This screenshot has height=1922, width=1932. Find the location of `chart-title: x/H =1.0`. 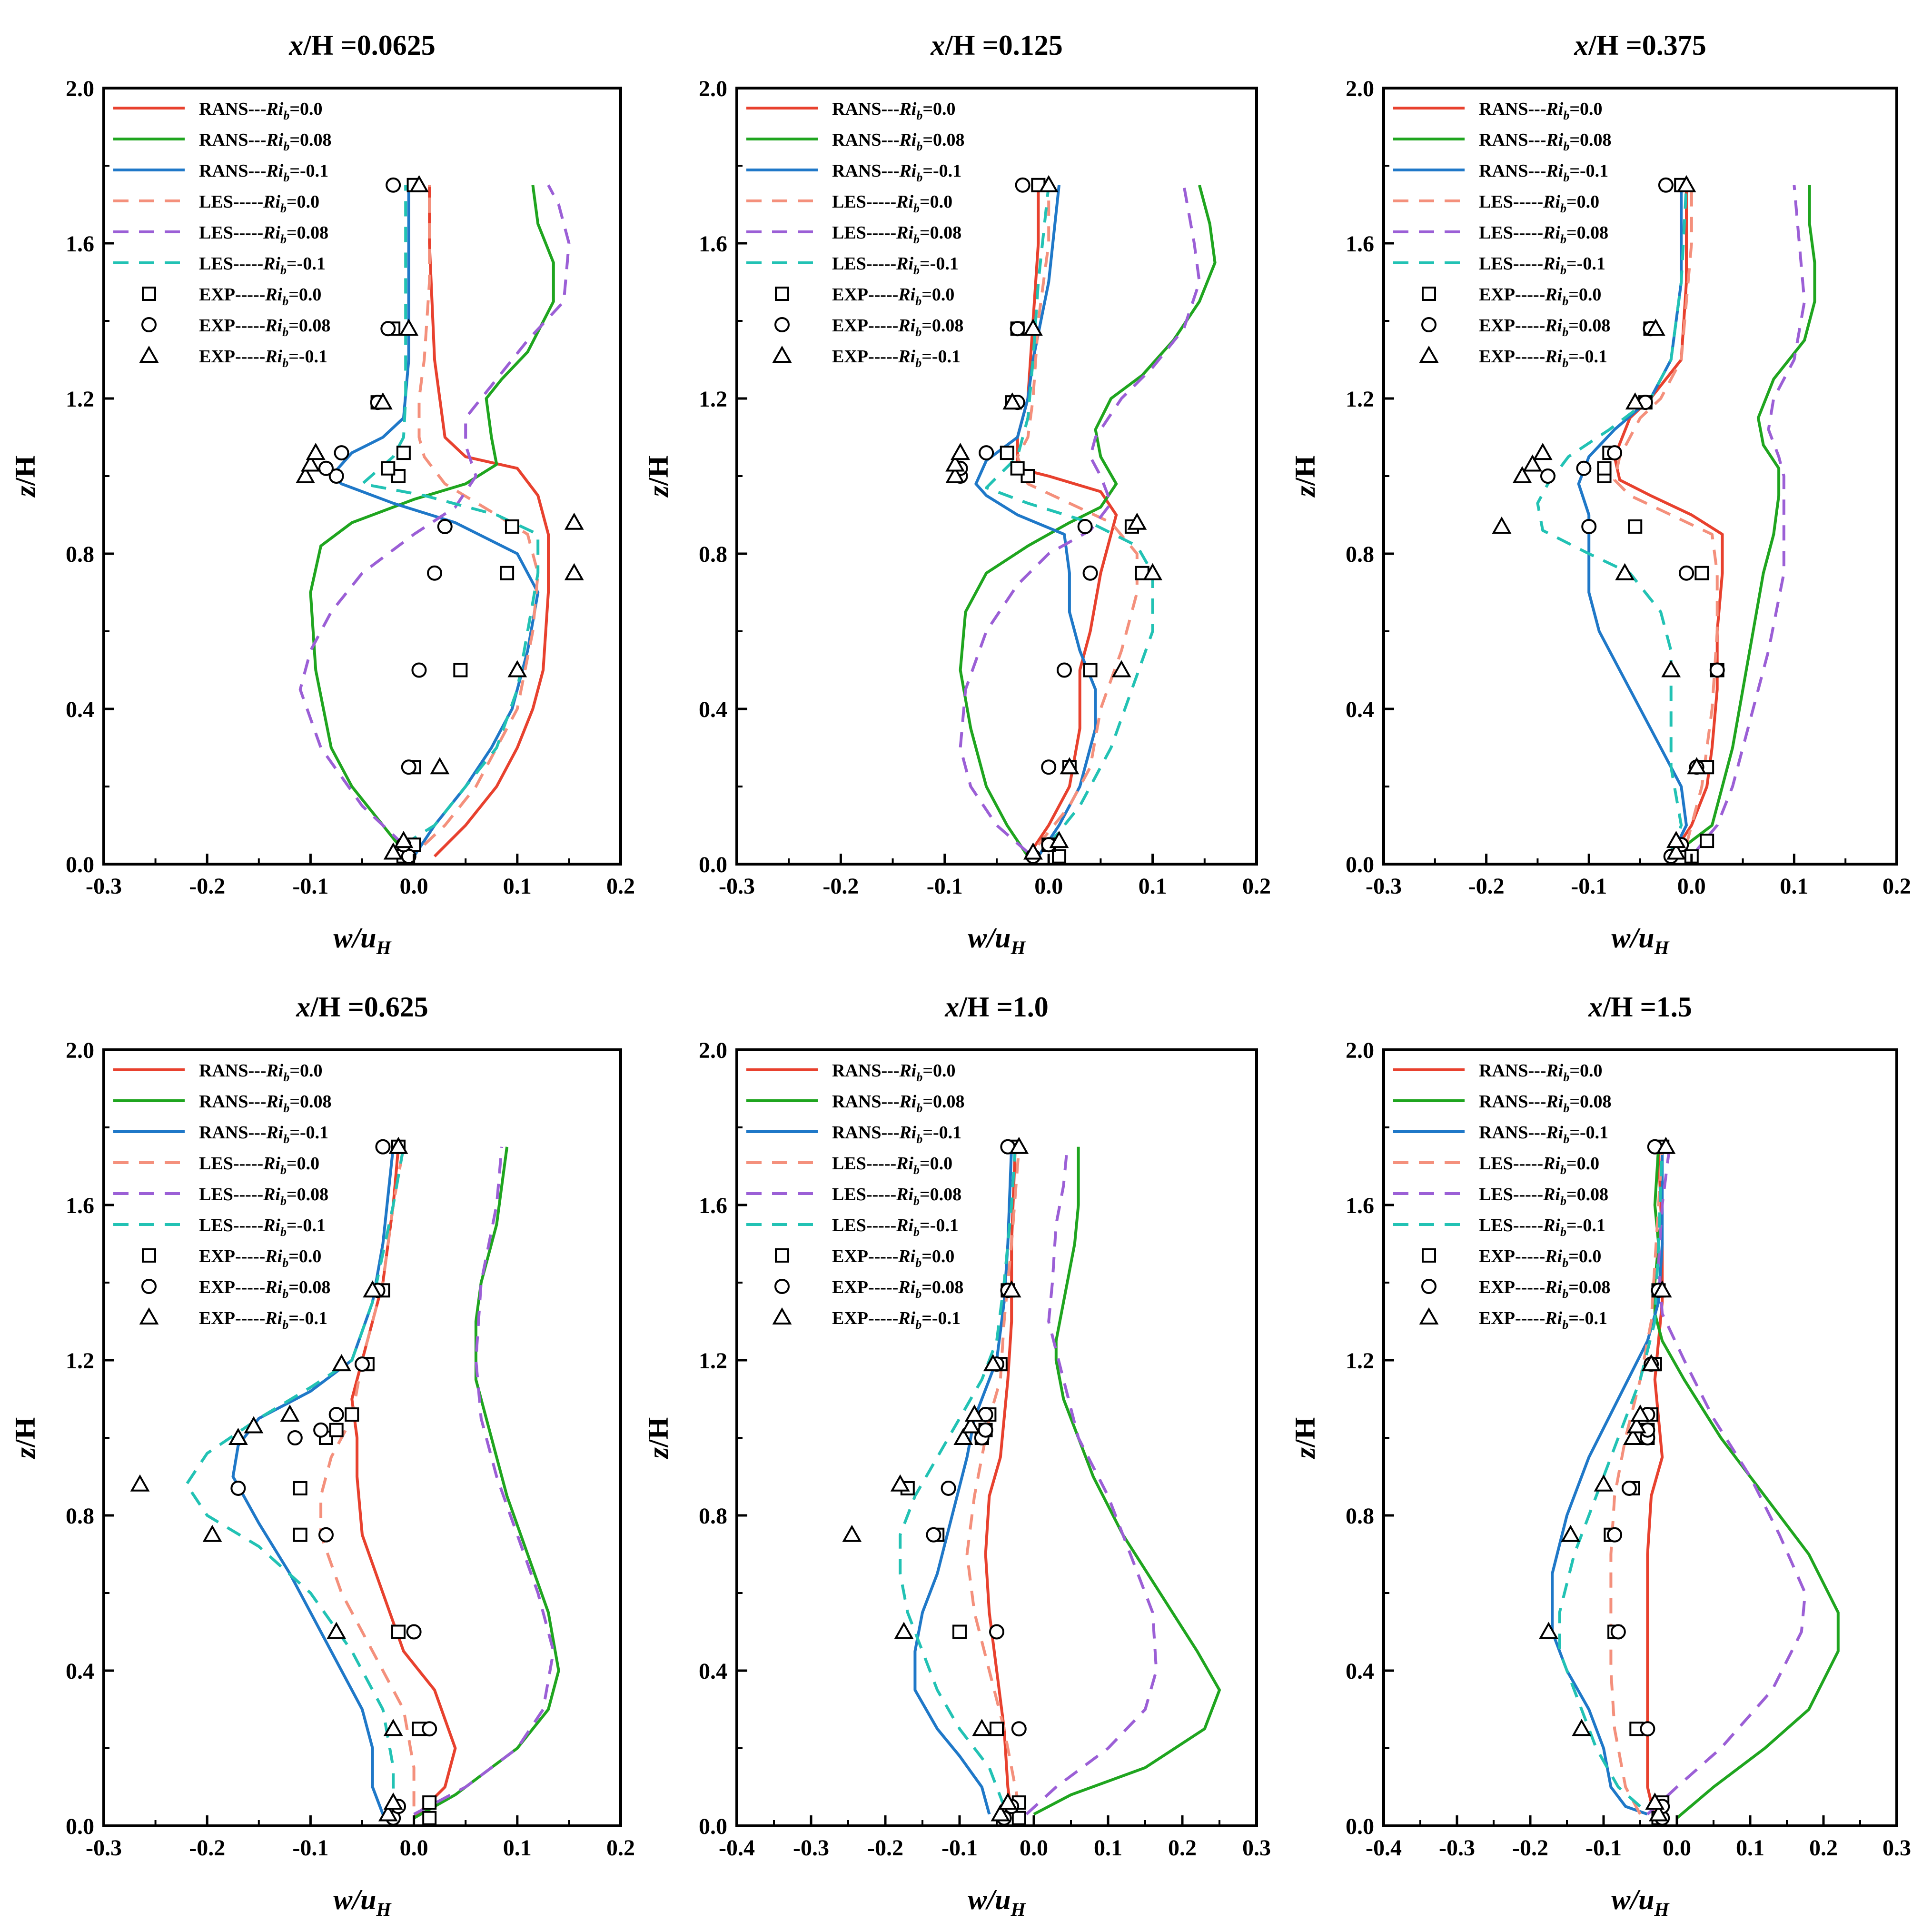

chart-title: x/H =1.0 is located at coordinates (996, 1007).